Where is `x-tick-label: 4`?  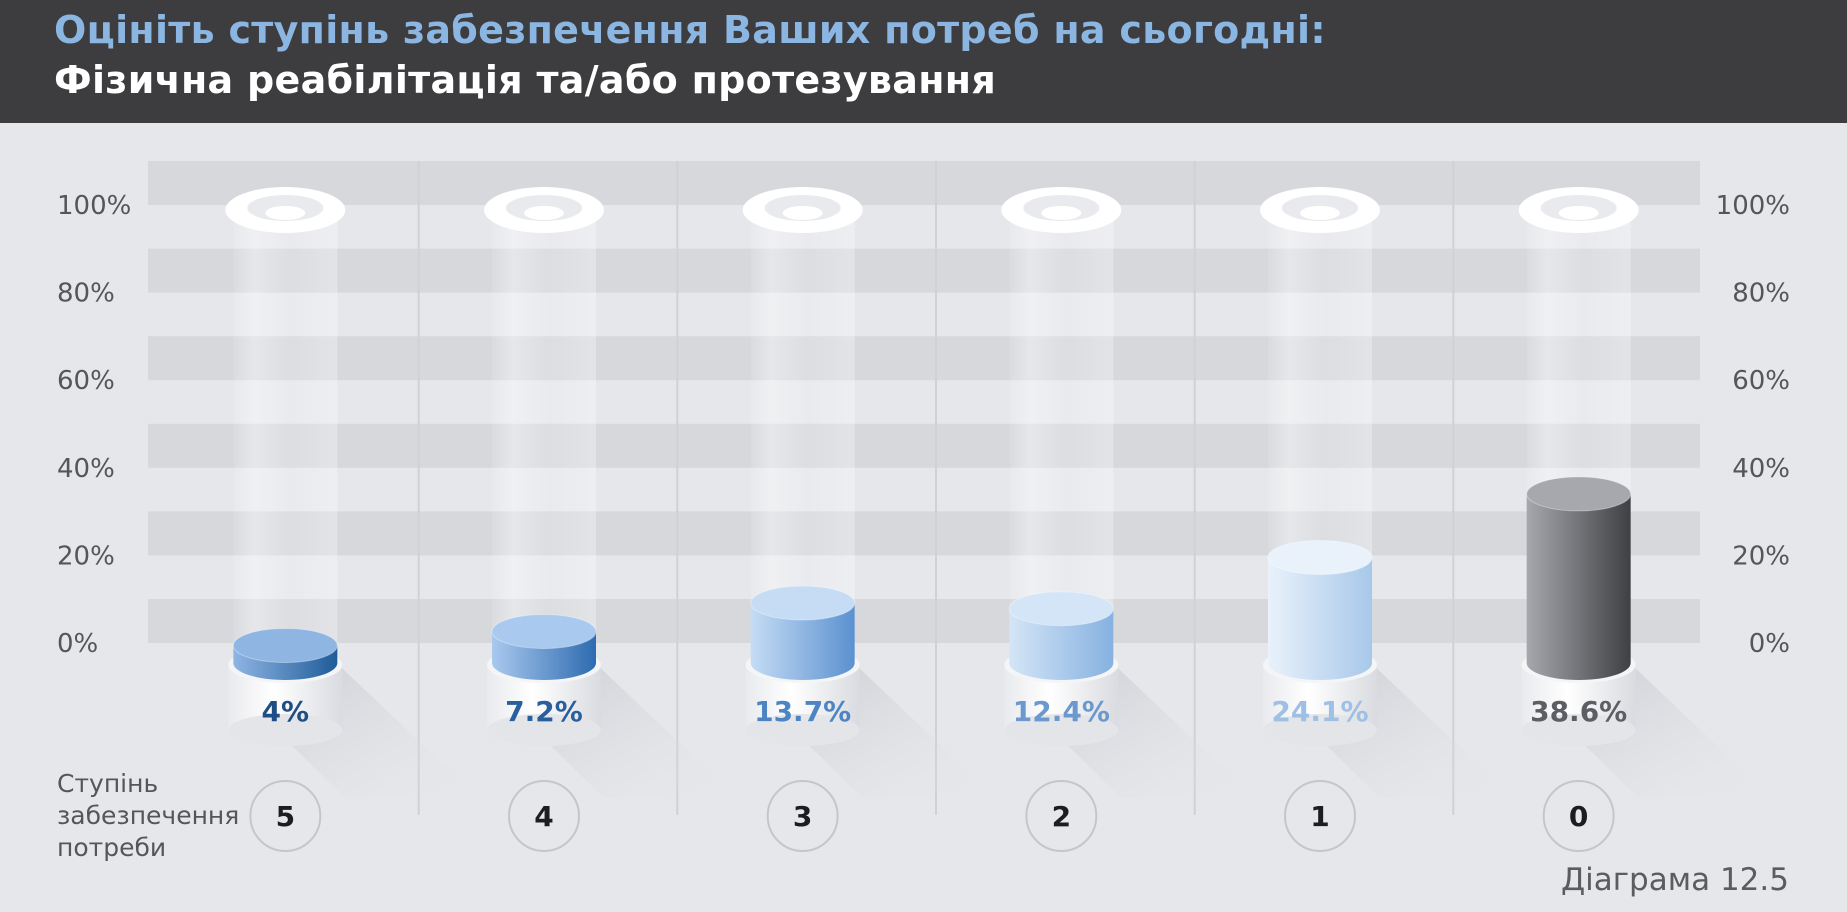
x-tick-label: 4 is located at coordinates (543, 816).